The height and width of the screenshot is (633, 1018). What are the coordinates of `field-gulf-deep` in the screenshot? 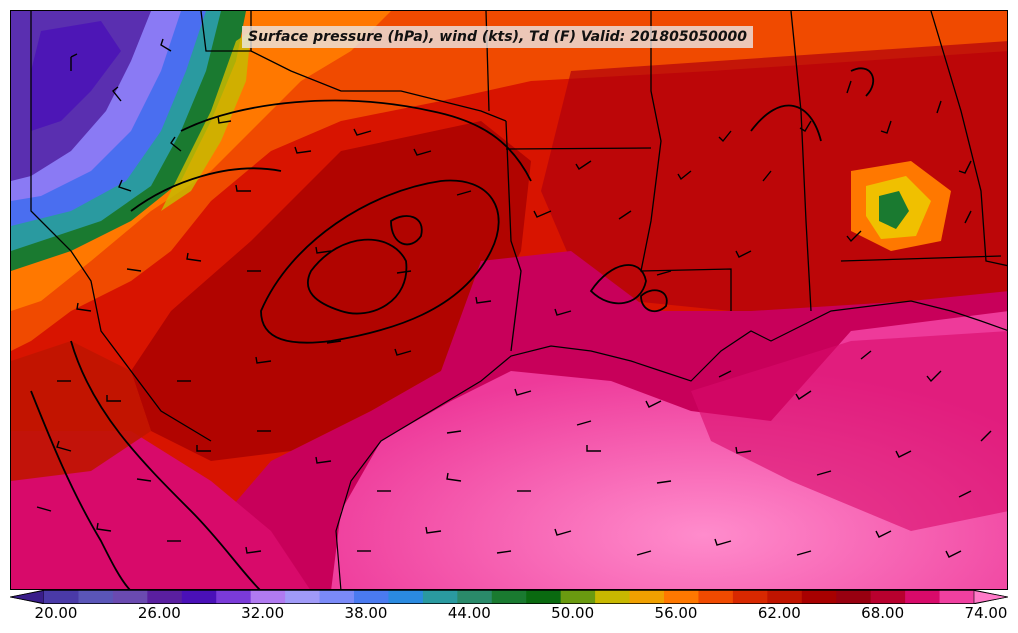 It's located at (849, 431).